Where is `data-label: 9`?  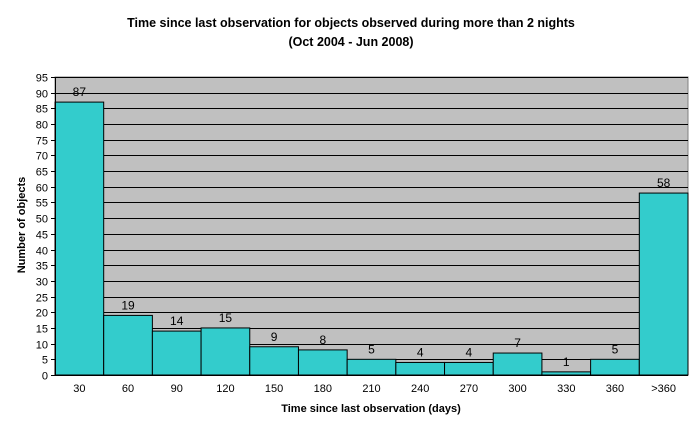 data-label: 9 is located at coordinates (274, 337).